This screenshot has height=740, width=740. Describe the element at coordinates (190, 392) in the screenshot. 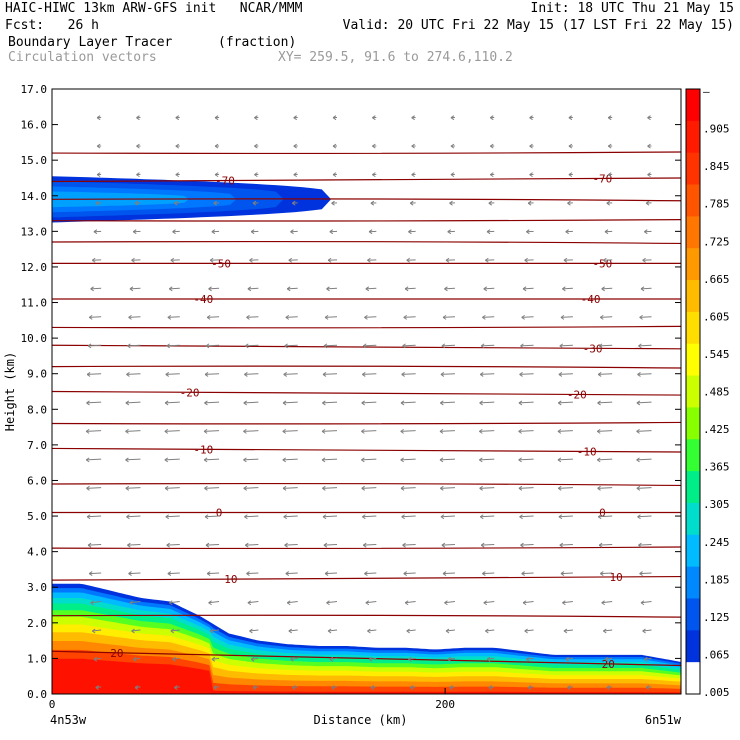

I see `isotherm-label: -20` at that location.